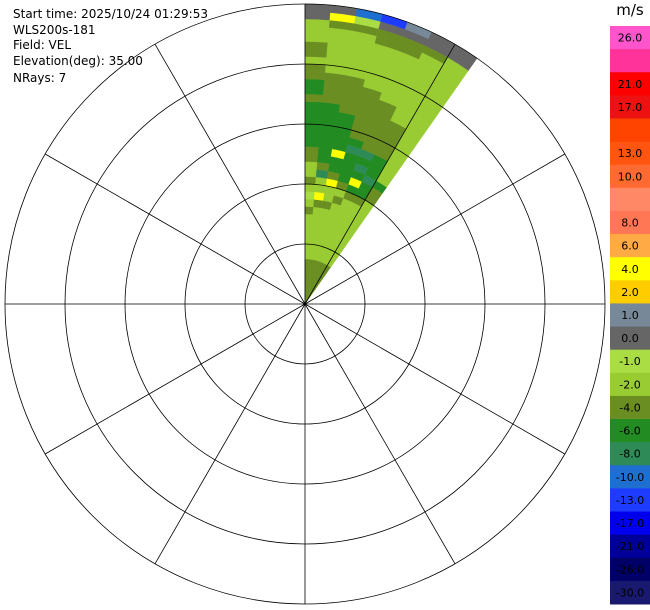 The image size is (650, 610). I want to click on info-start-time: Start time: 2025/10/24 01:29:53, so click(110, 14).